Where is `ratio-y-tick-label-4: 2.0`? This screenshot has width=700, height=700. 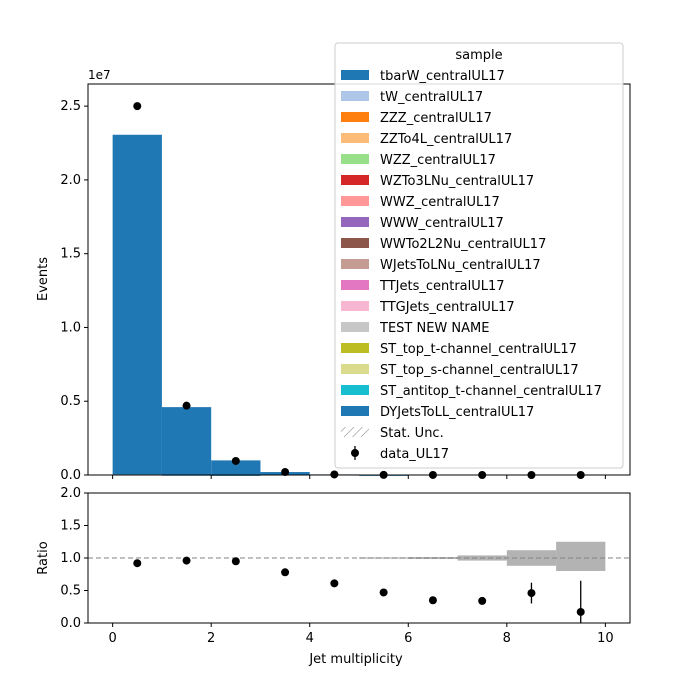
ratio-y-tick-label-4: 2.0 is located at coordinates (70, 493).